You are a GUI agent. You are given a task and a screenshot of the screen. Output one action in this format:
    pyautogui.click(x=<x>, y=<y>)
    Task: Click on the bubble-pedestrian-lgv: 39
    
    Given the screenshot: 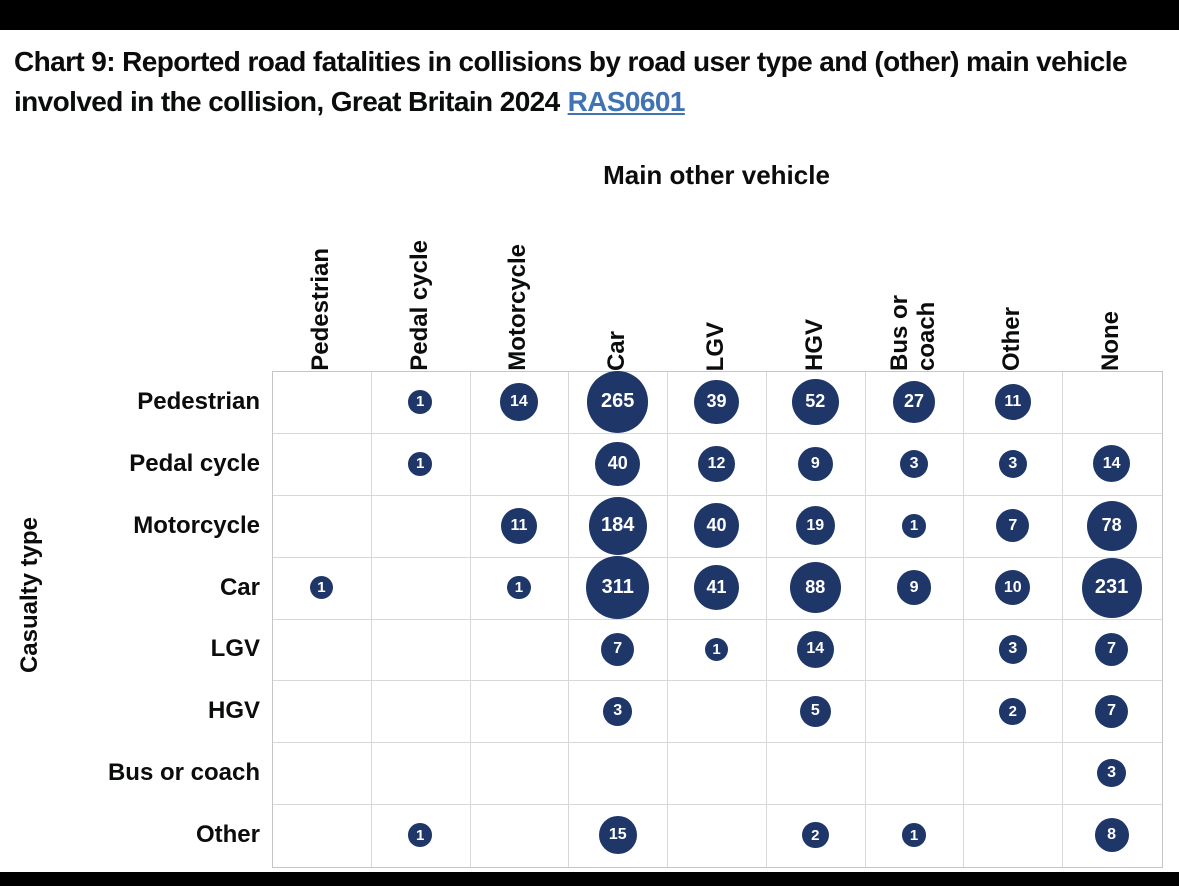 What is the action you would take?
    pyautogui.click(x=716, y=402)
    